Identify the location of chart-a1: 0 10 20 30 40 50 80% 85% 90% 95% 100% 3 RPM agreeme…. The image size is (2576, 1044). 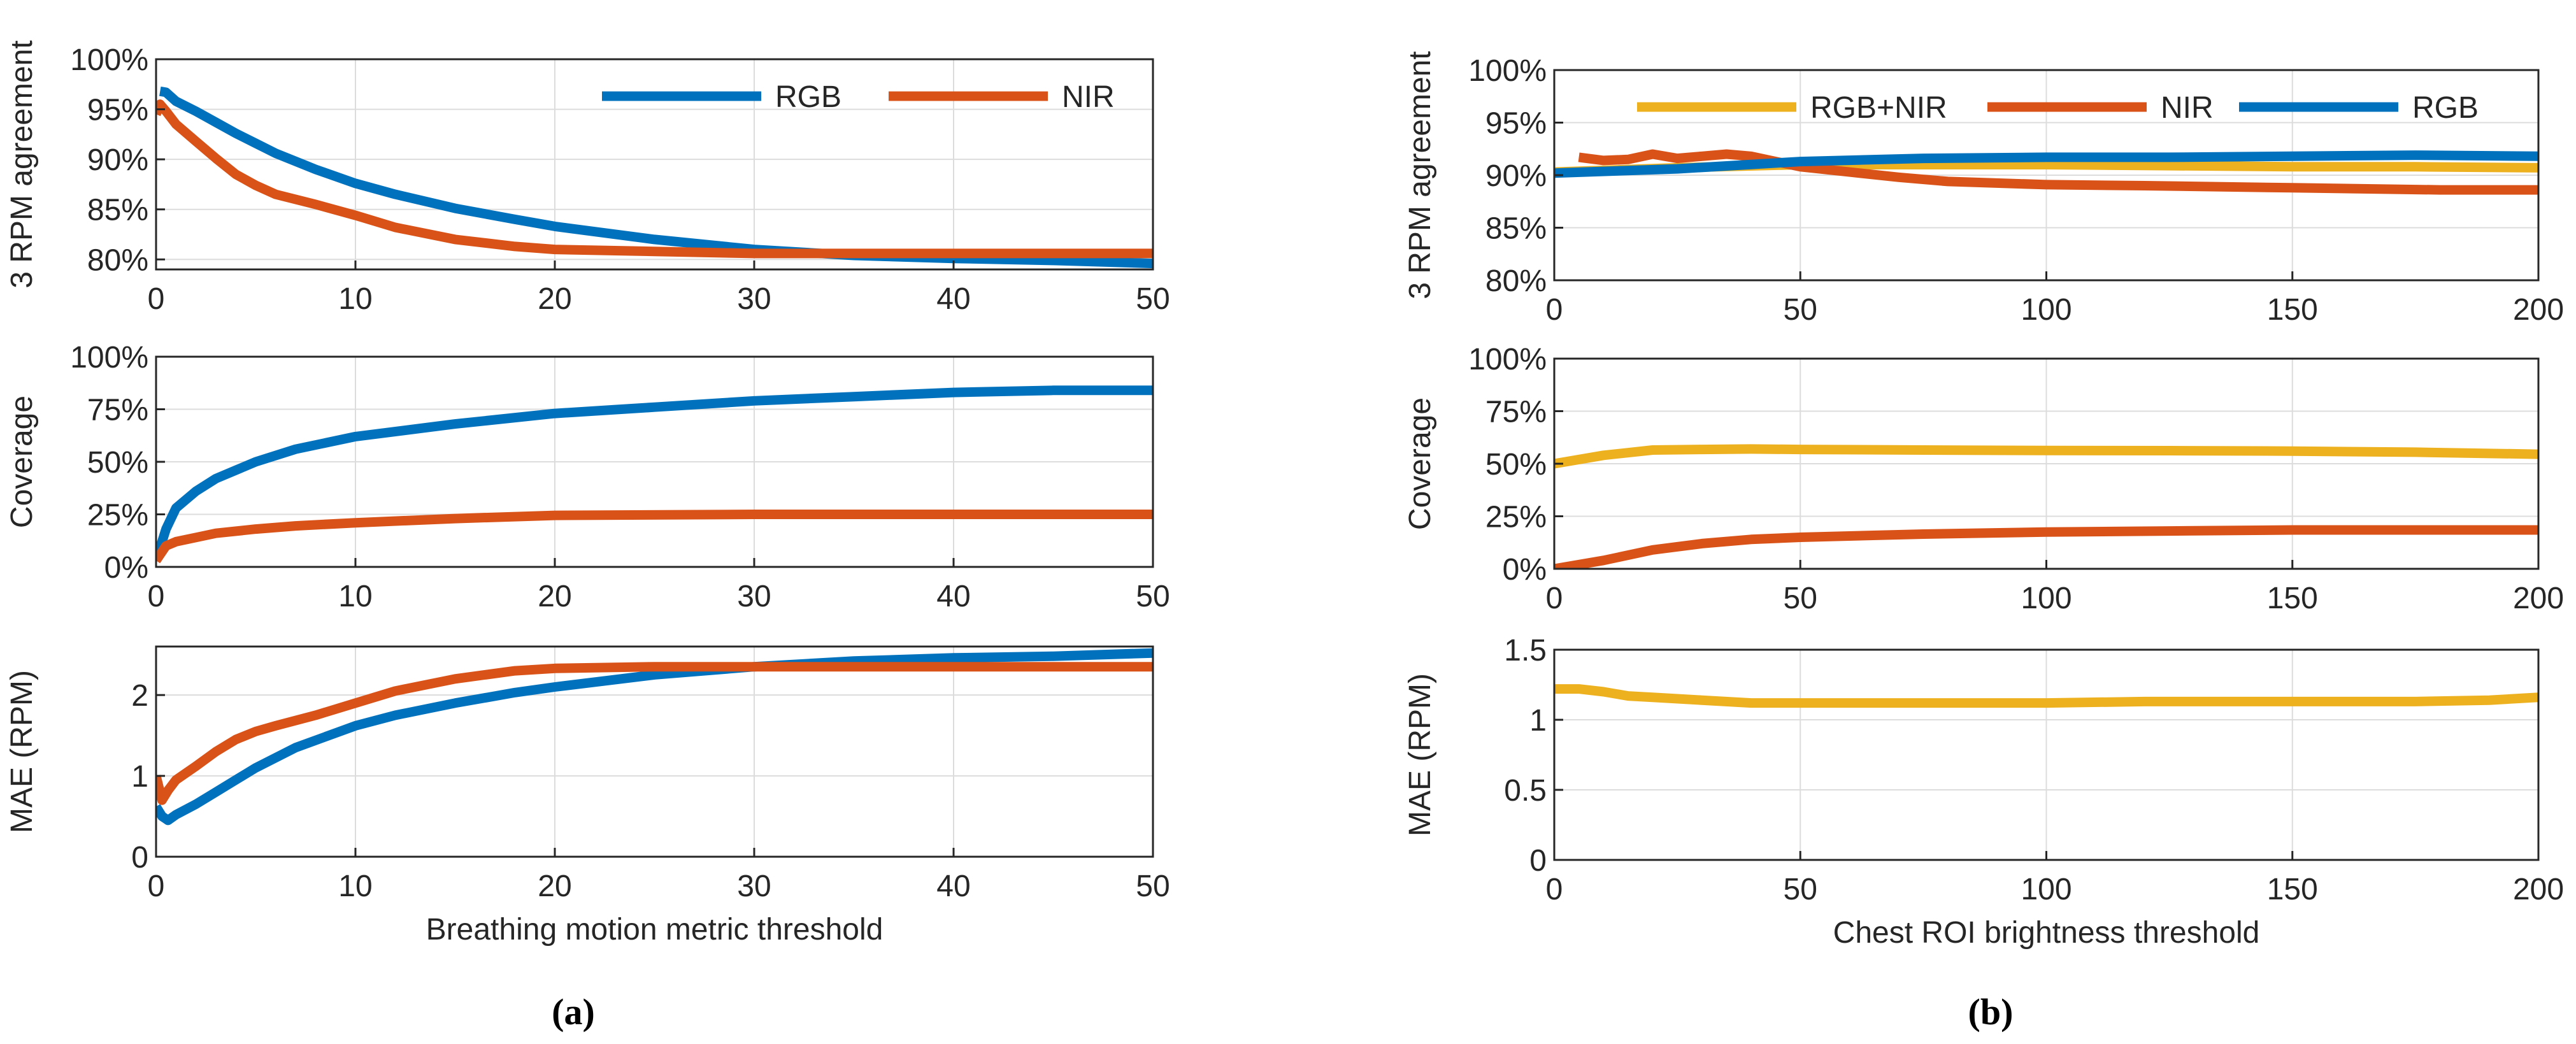
(587, 178).